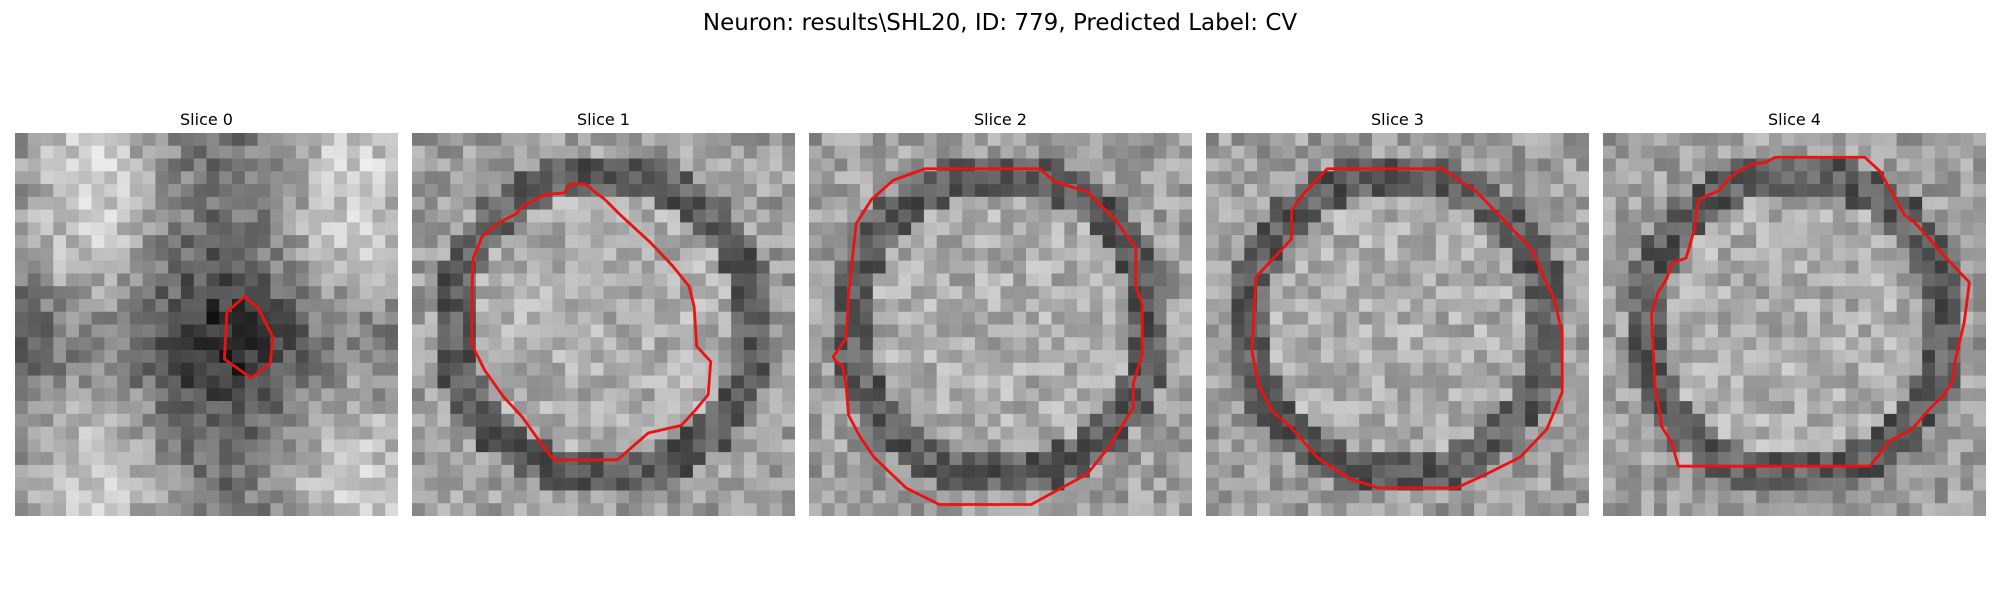 Image resolution: width=2000 pixels, height=600 pixels. Describe the element at coordinates (206, 120) in the screenshot. I see `slice-title-0: Slice 0` at that location.